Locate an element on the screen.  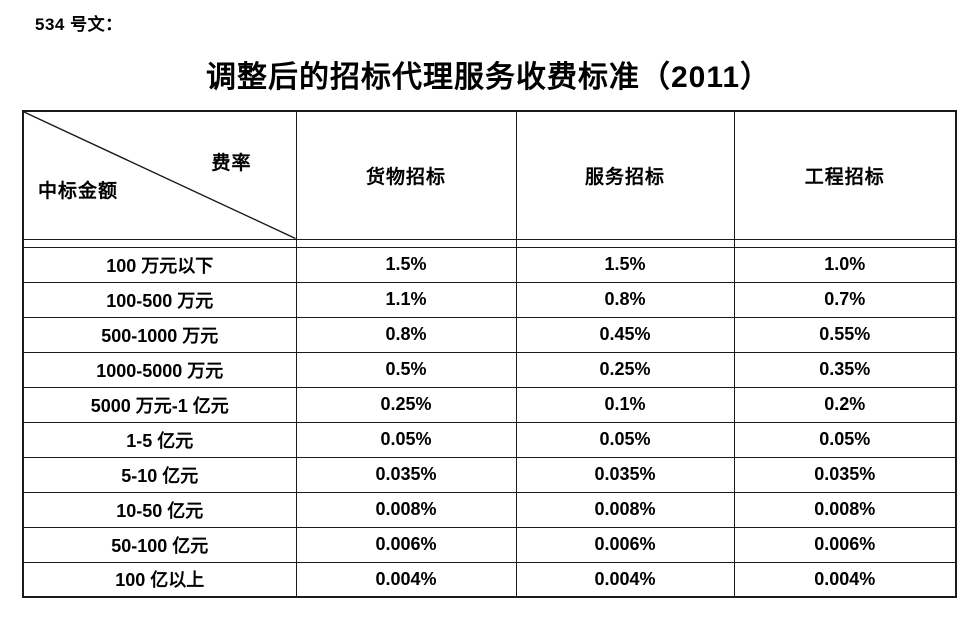
table-row: 100 亿以上 0.004% 0.004% 0.004% is located at coordinates (489, 579).